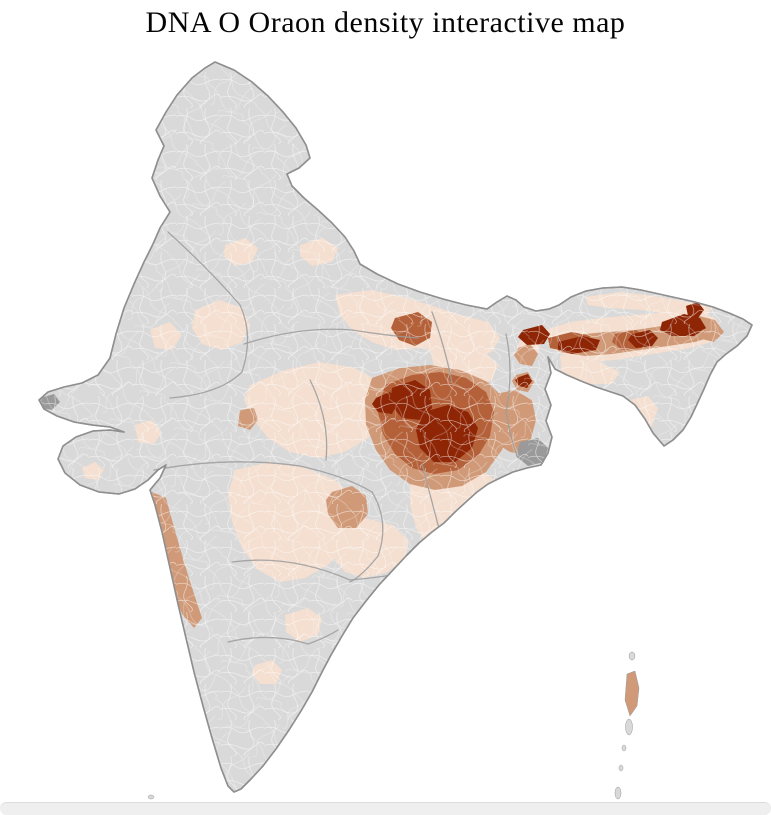 The height and width of the screenshot is (815, 771). What do you see at coordinates (385, 22) in the screenshot?
I see `map-title: DNA O Oraon density interactive map` at bounding box center [385, 22].